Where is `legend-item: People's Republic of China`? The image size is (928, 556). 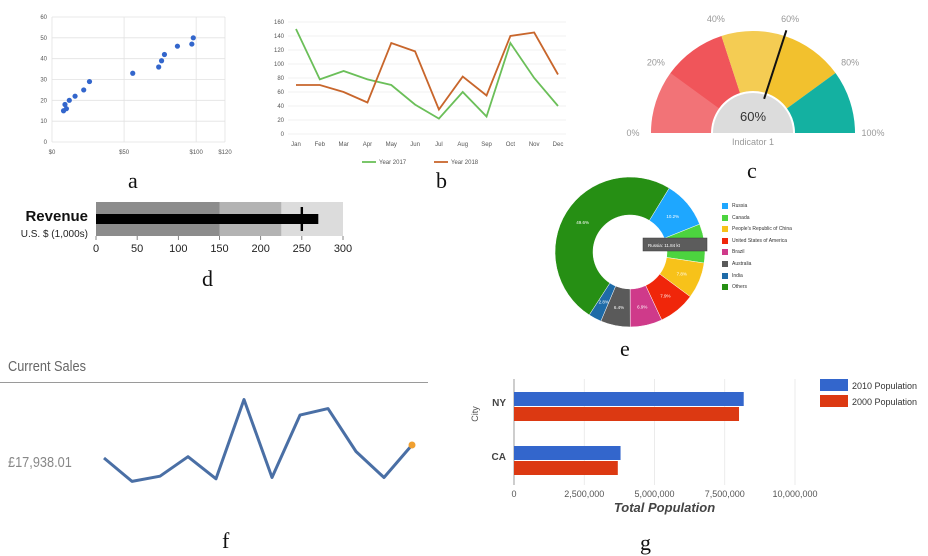 legend-item: People's Republic of China is located at coordinates (757, 229).